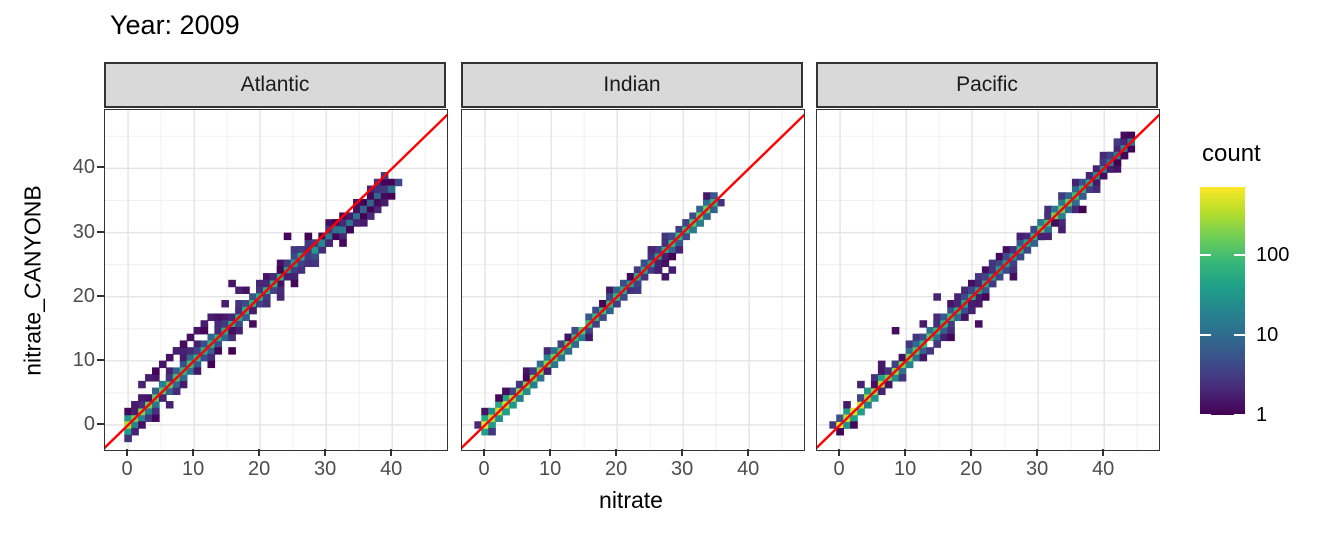 The height and width of the screenshot is (537, 1344). I want to click on y-tick-label: 10, so click(83, 359).